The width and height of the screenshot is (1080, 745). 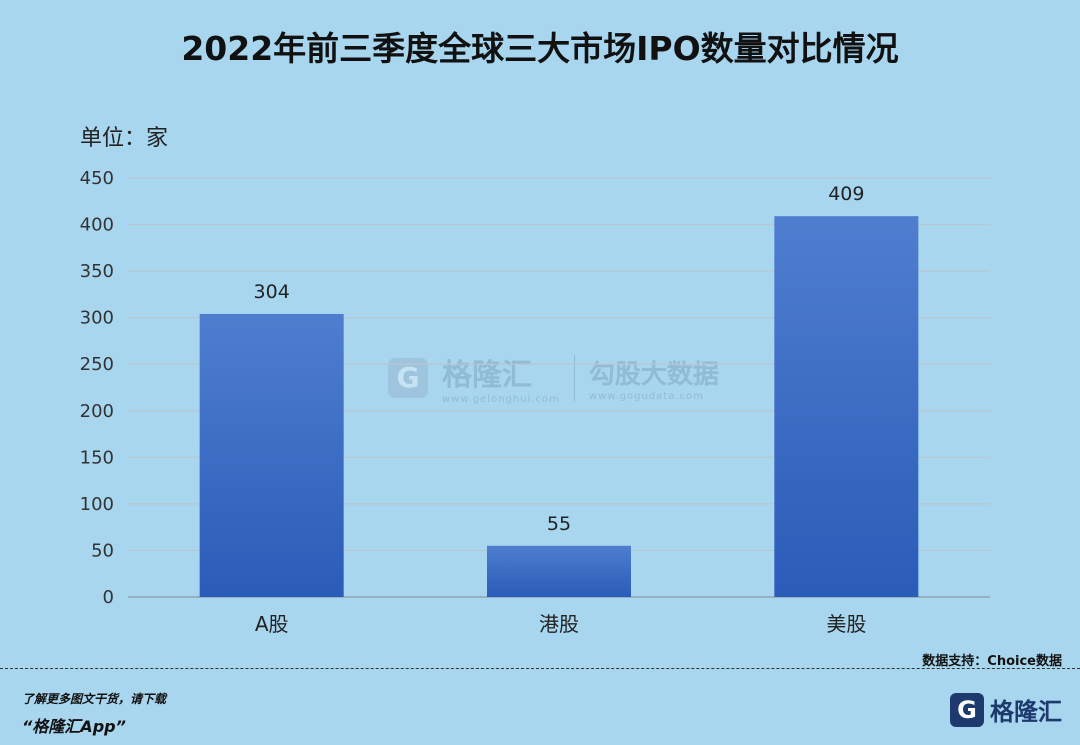 What do you see at coordinates (967, 709) in the screenshot?
I see `brand-g-icon: G` at bounding box center [967, 709].